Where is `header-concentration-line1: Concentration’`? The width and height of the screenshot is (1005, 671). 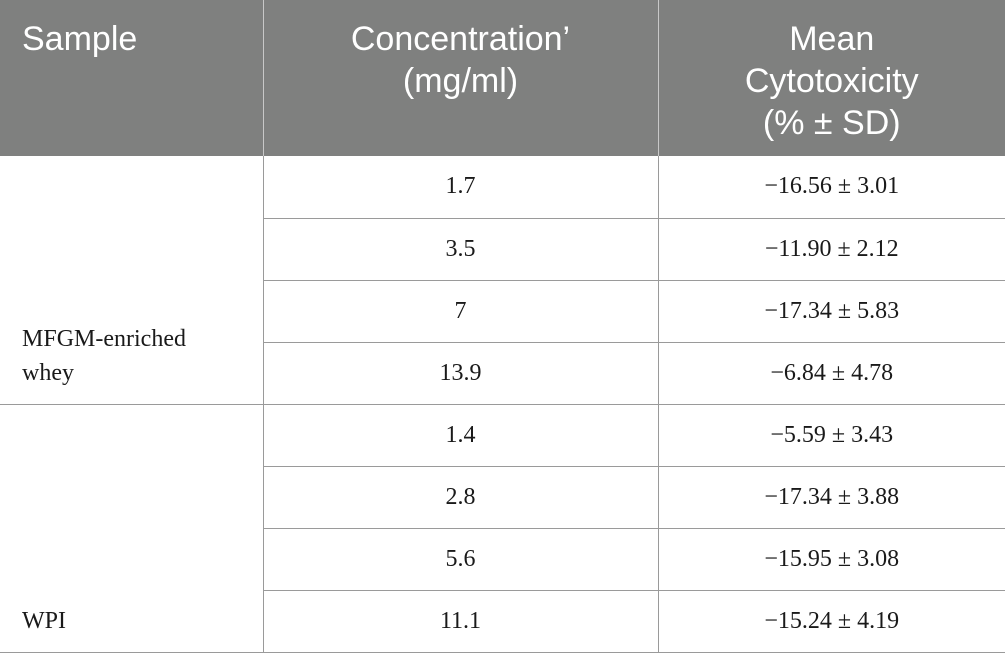 header-concentration-line1: Concentration’ is located at coordinates (460, 39).